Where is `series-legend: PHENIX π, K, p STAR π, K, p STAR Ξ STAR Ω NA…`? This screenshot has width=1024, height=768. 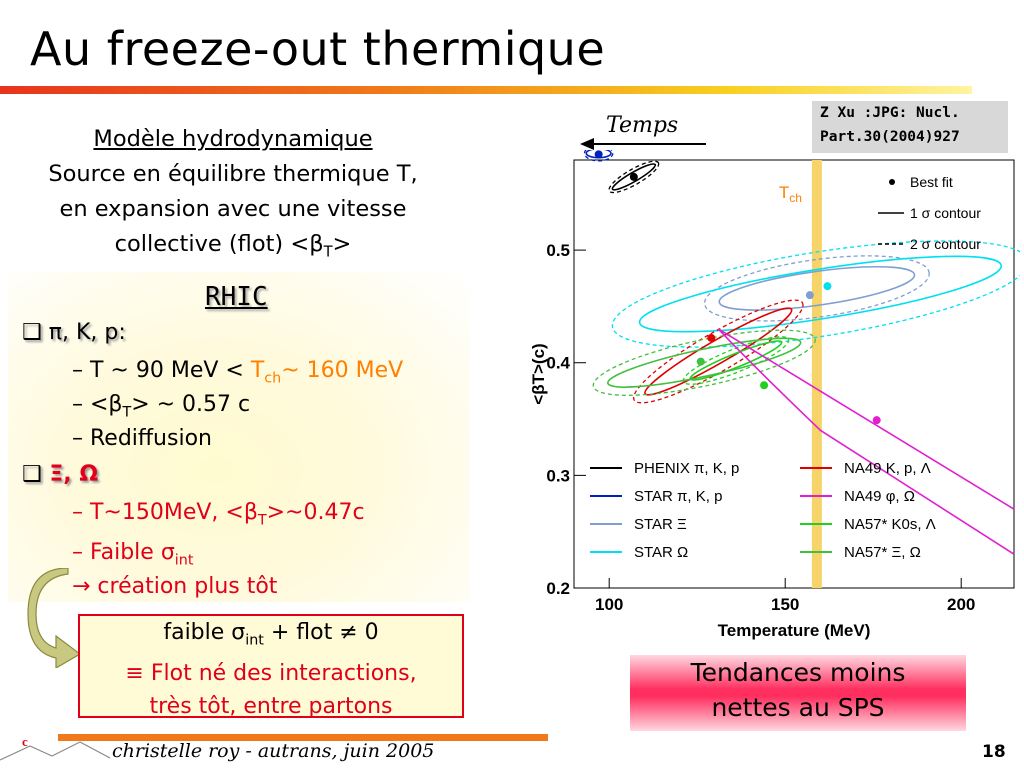
series-legend: PHENIX π, K, p STAR π, K, p STAR Ξ STAR Ω NA… is located at coordinates (763, 510).